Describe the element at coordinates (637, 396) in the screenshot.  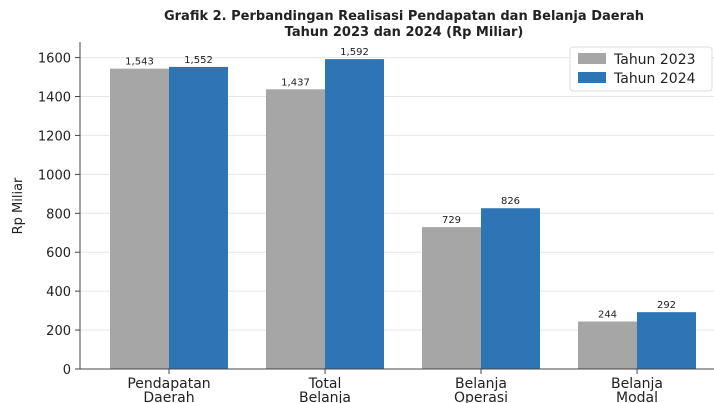
I see `x-tick-label: Modal` at that location.